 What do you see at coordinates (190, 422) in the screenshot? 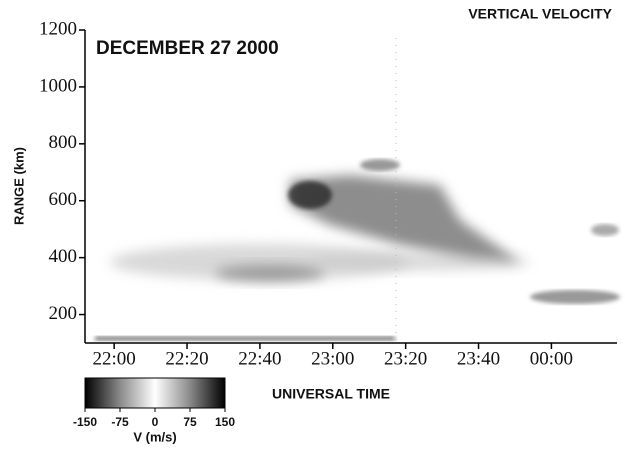
I see `colorbar-tick-label: 75` at bounding box center [190, 422].